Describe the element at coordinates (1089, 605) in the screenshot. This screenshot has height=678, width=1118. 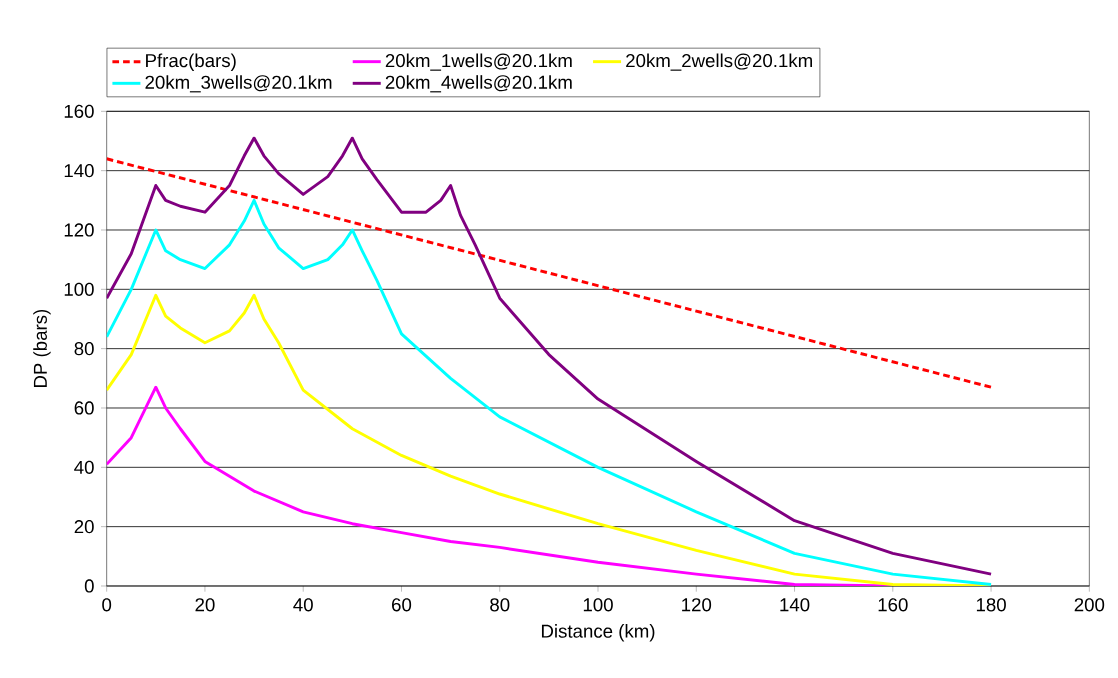
I see `x-tick-label: 200` at that location.